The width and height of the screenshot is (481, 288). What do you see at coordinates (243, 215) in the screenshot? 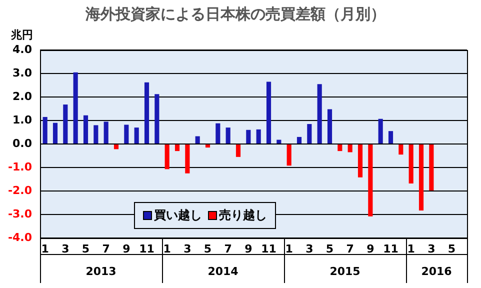
I see `legend-label: 売り越し` at bounding box center [243, 215].